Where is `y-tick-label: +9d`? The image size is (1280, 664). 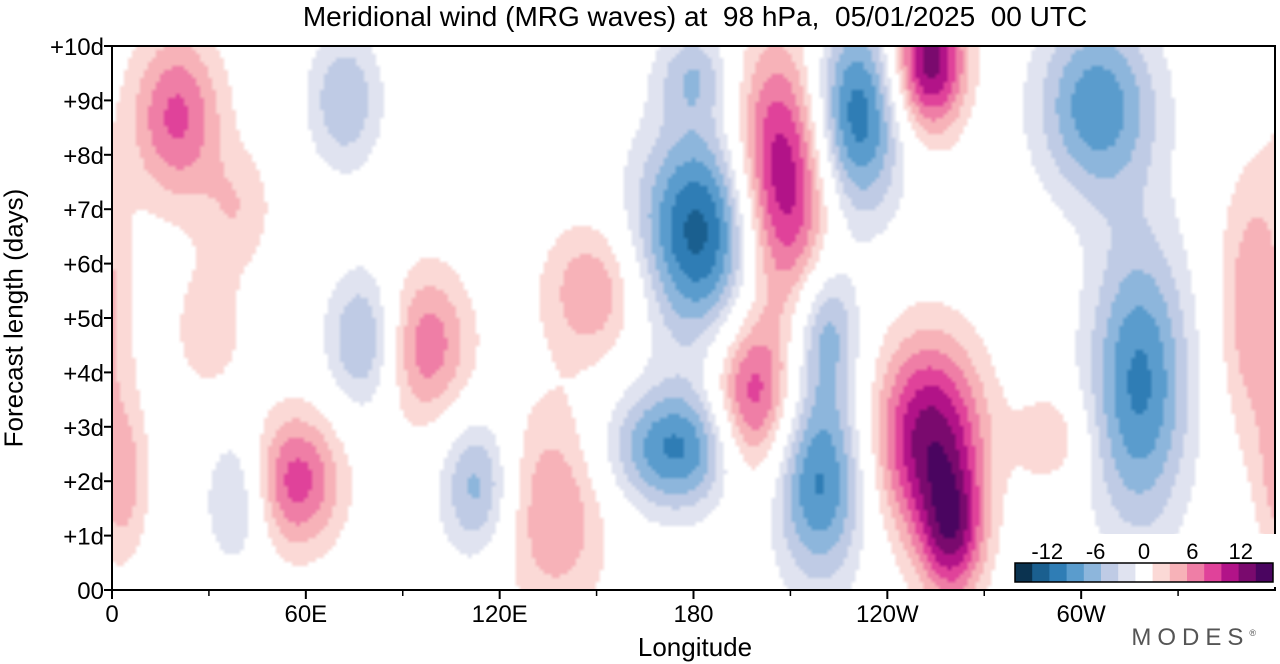 y-tick-label: +9d is located at coordinates (83, 101).